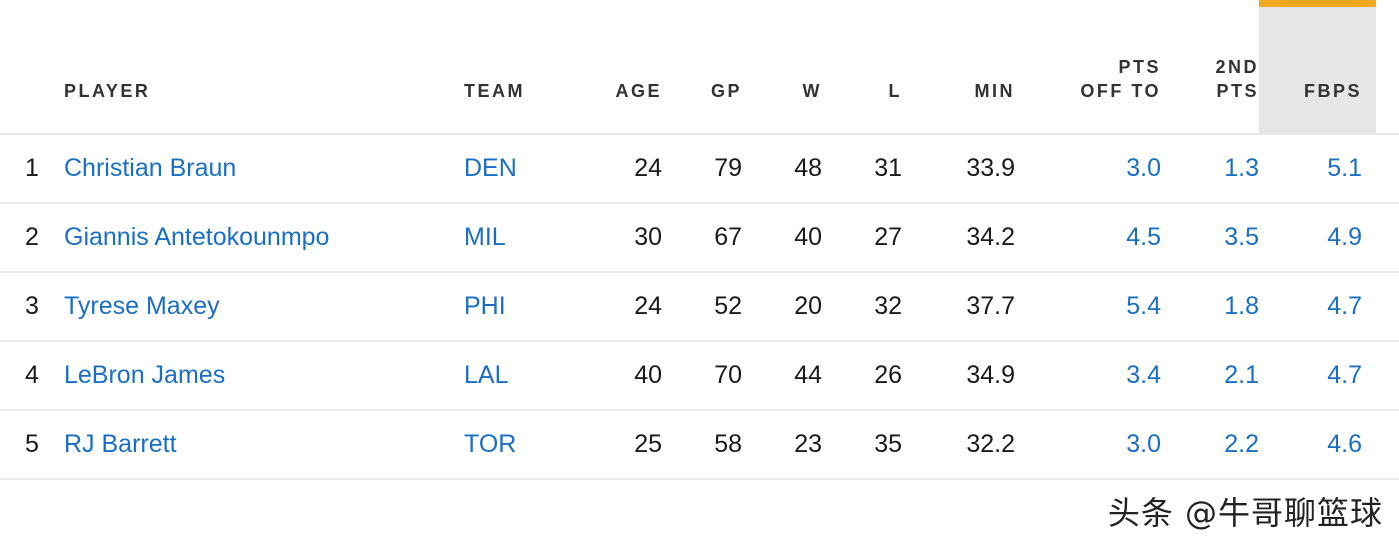 The image size is (1399, 543). Describe the element at coordinates (782, 168) in the screenshot. I see `w-cell: 48` at that location.